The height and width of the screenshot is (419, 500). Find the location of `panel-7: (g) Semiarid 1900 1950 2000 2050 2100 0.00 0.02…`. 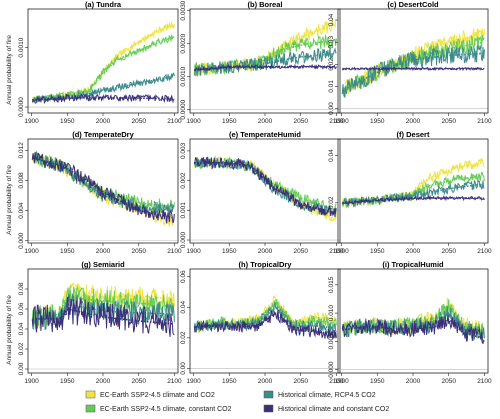

panel-7: (g) Semiarid 1900 1950 2000 2050 2100 0.00 0.02… is located at coordinates (100, 322).